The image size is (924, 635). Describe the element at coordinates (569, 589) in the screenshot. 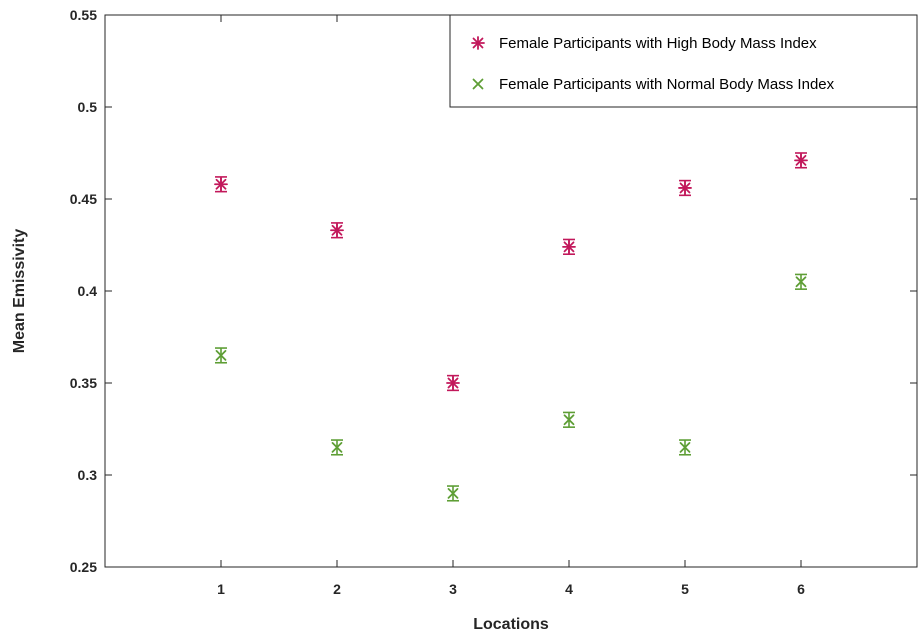

I see `x-tick-label: 4` at that location.